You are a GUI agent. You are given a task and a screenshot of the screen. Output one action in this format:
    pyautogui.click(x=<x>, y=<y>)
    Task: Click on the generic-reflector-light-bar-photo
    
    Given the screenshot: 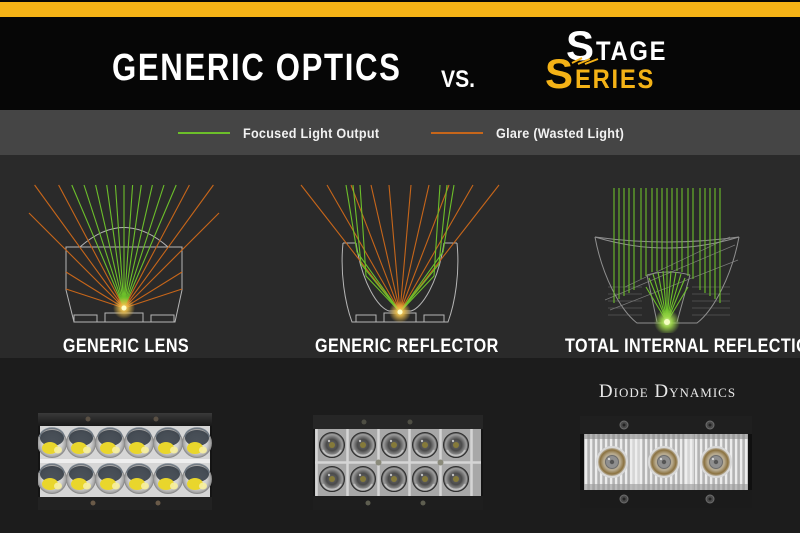 What is the action you would take?
    pyautogui.click(x=398, y=462)
    